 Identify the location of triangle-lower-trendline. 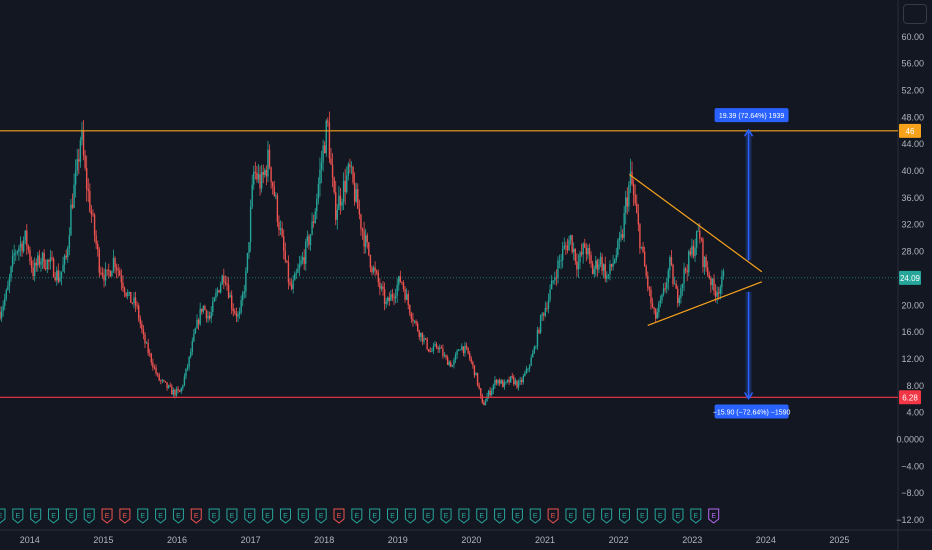
(705, 303).